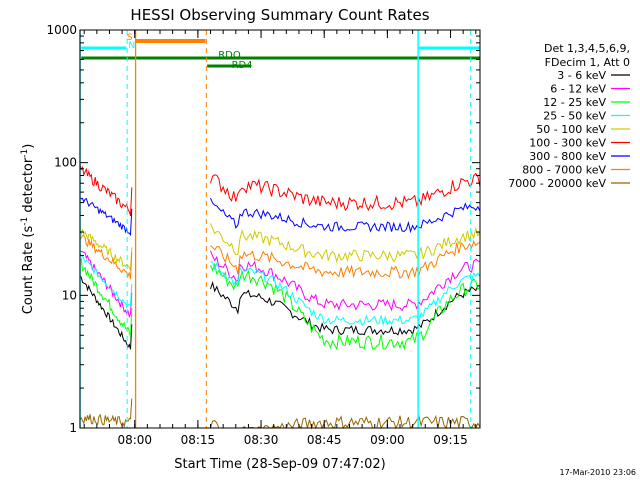 This screenshot has width=640, height=480. What do you see at coordinates (134, 440) in the screenshot?
I see `x-tick-label: 08:00` at bounding box center [134, 440].